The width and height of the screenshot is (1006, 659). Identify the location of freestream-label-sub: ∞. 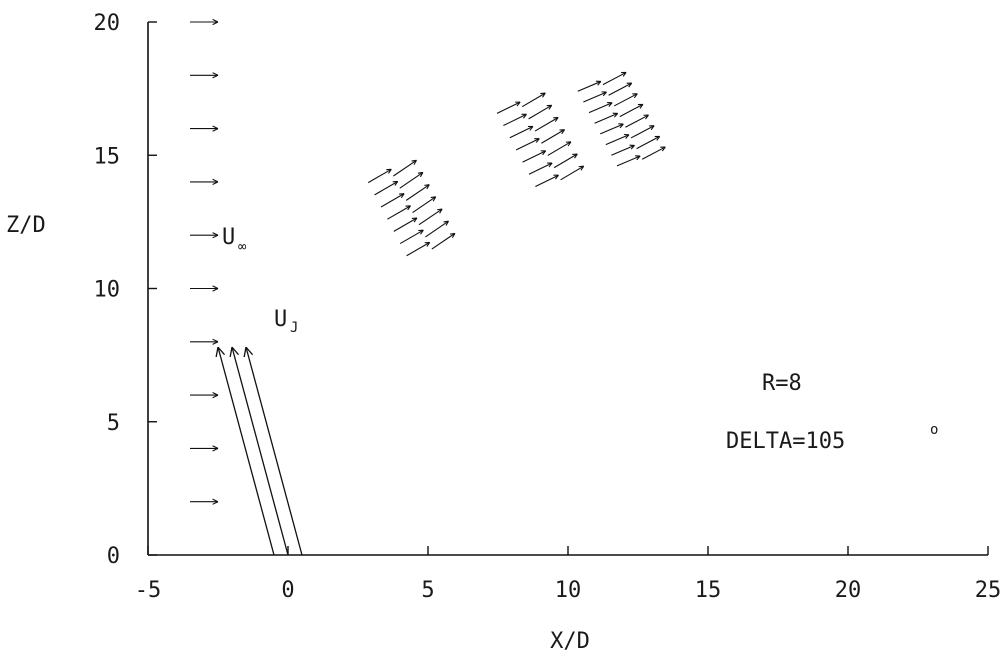
(242, 247).